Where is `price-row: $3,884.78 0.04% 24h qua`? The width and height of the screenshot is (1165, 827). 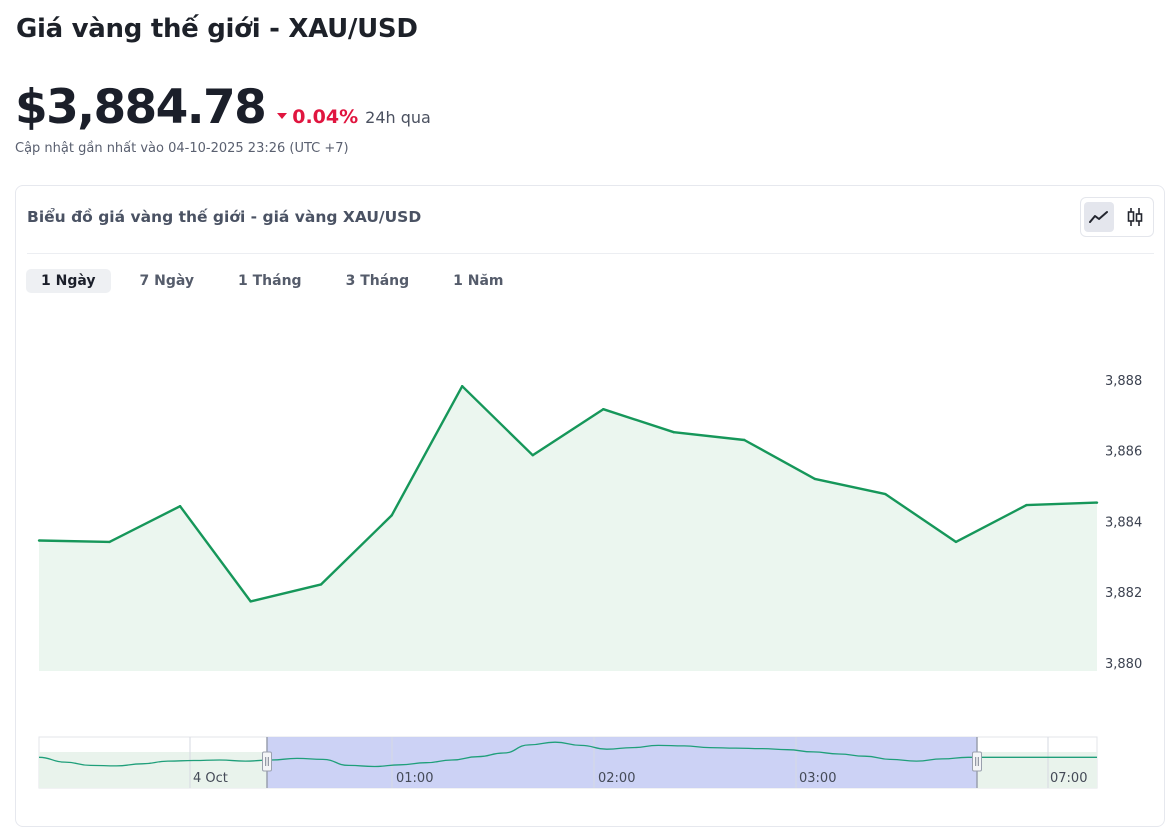 price-row: $3,884.78 0.04% 24h qua is located at coordinates (223, 107).